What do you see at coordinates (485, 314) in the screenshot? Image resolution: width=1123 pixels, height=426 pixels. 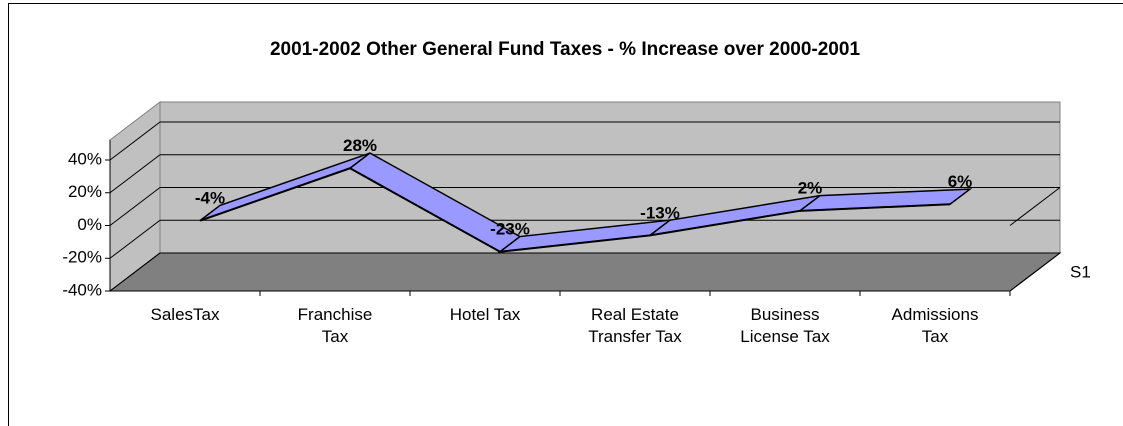 I see `x-tick-label: Hotel Tax` at bounding box center [485, 314].